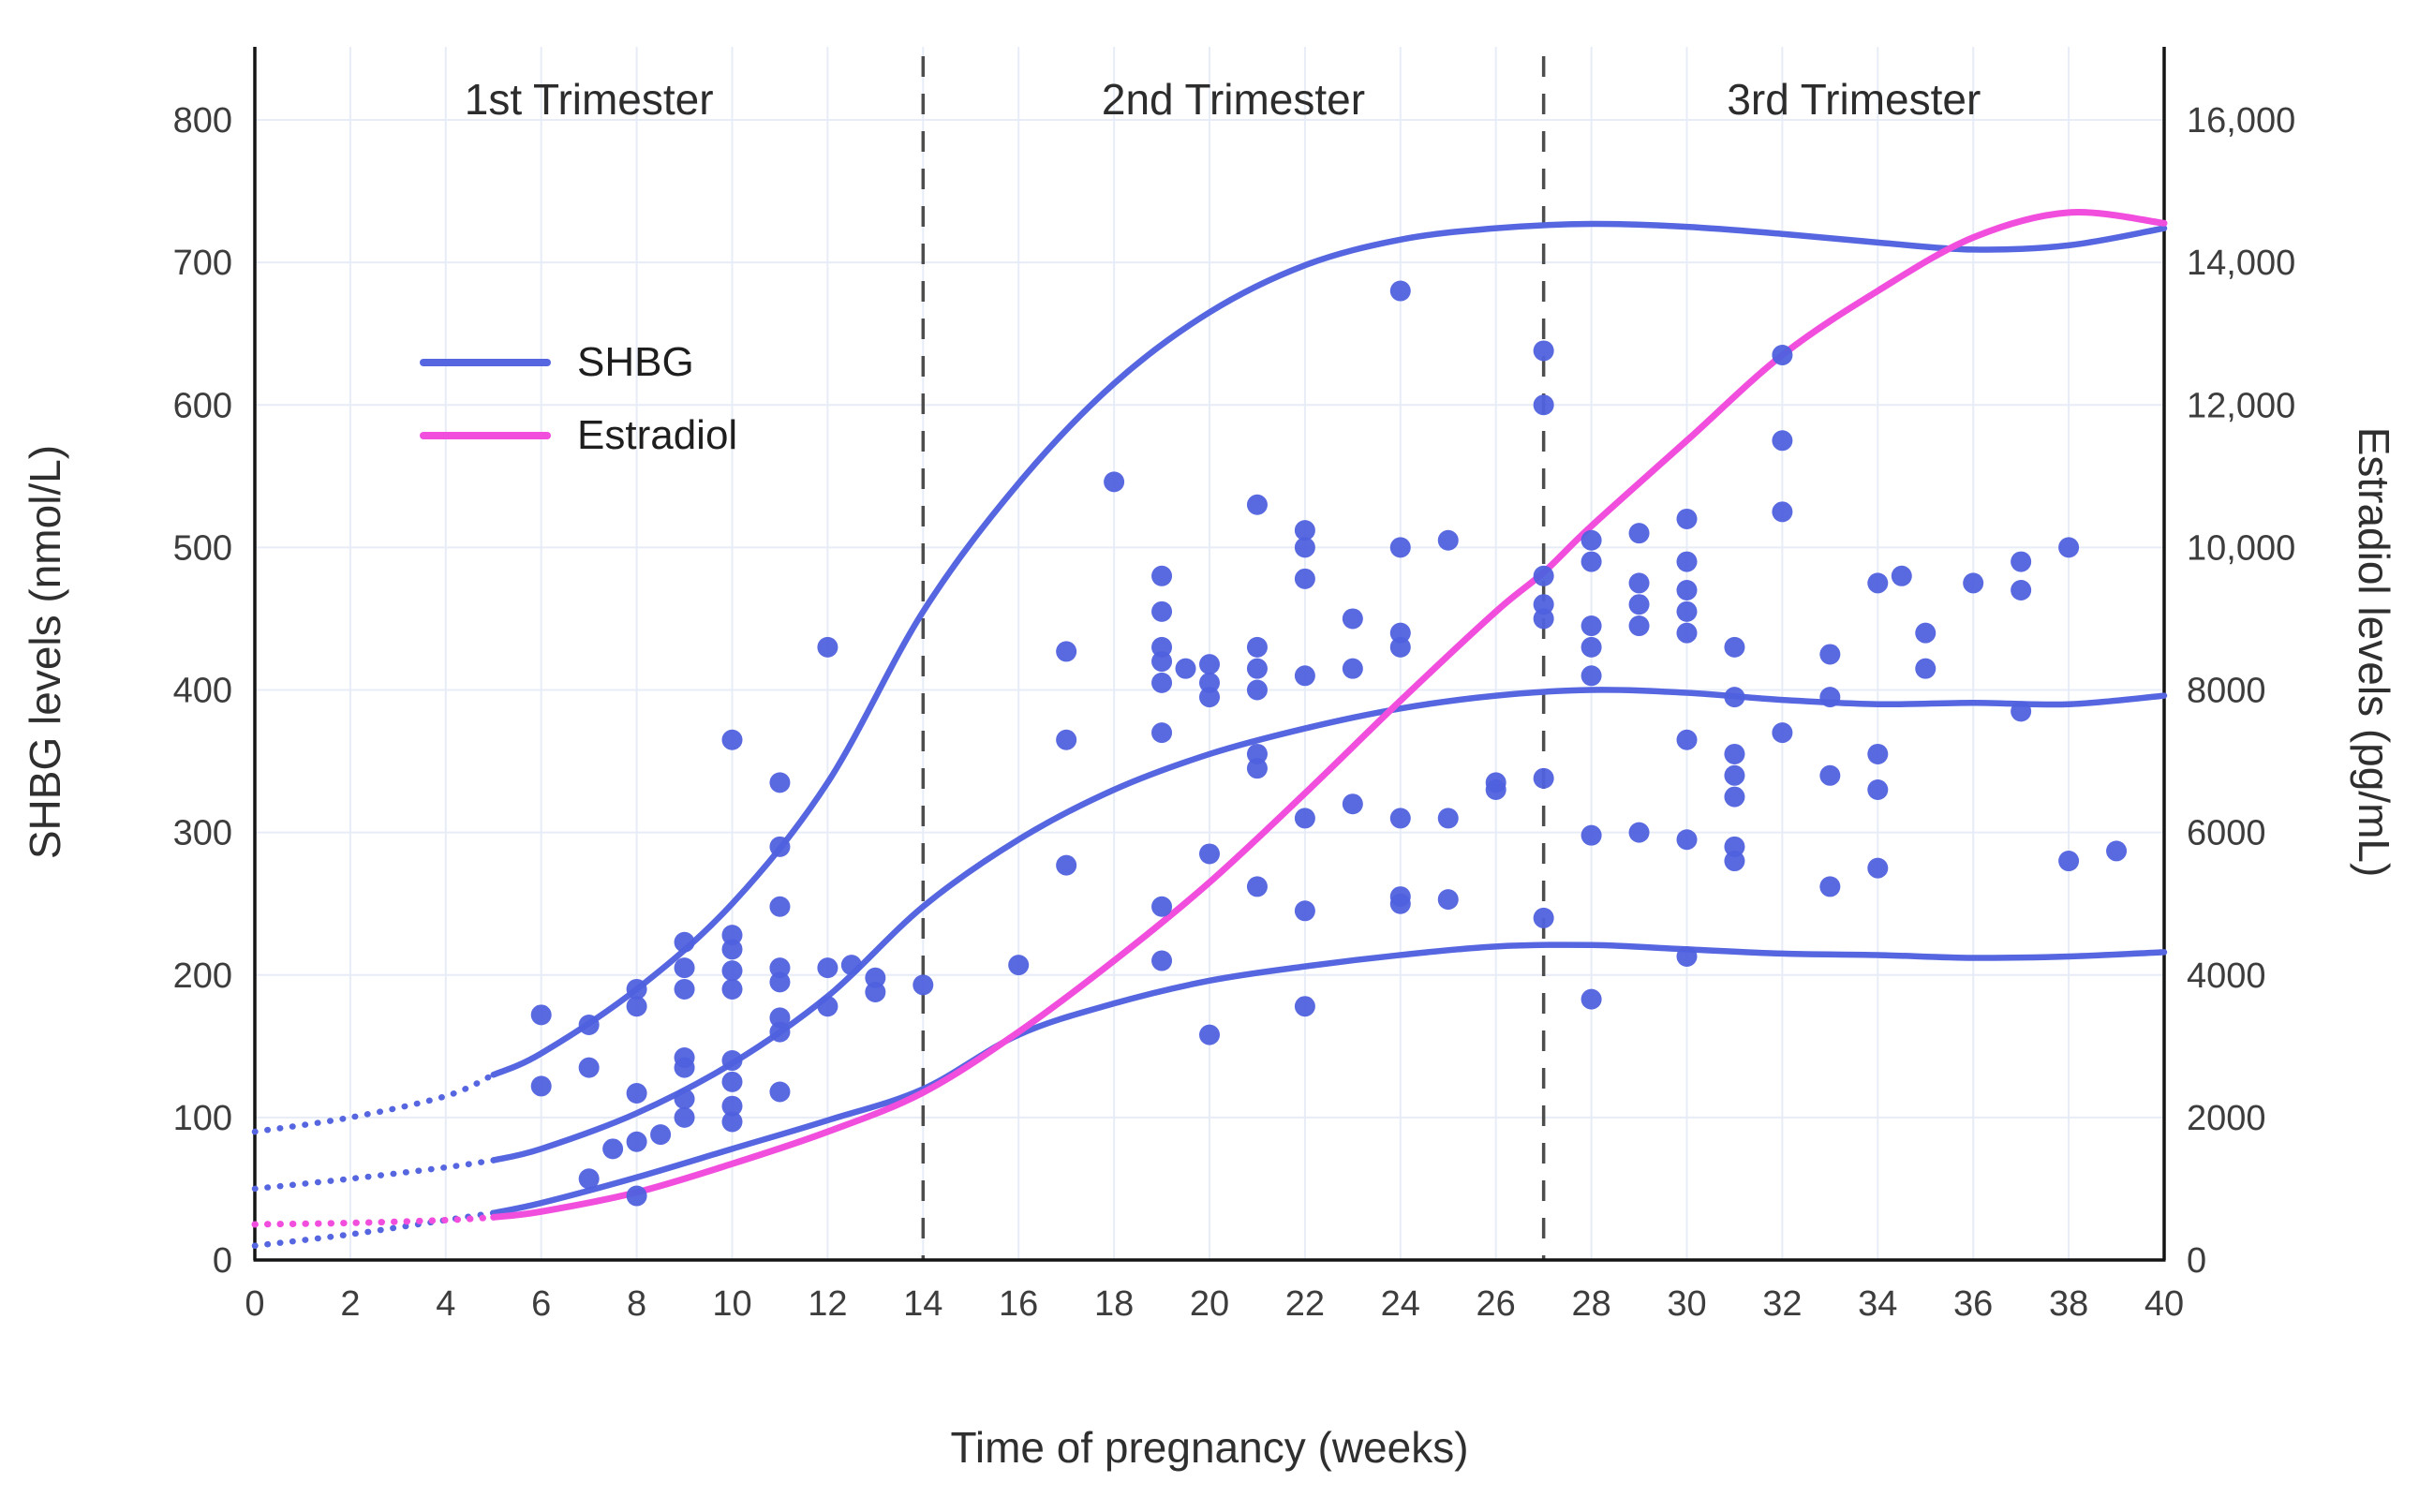  What do you see at coordinates (2226, 833) in the screenshot?
I see `y-right-tick-label: 6000` at bounding box center [2226, 833].